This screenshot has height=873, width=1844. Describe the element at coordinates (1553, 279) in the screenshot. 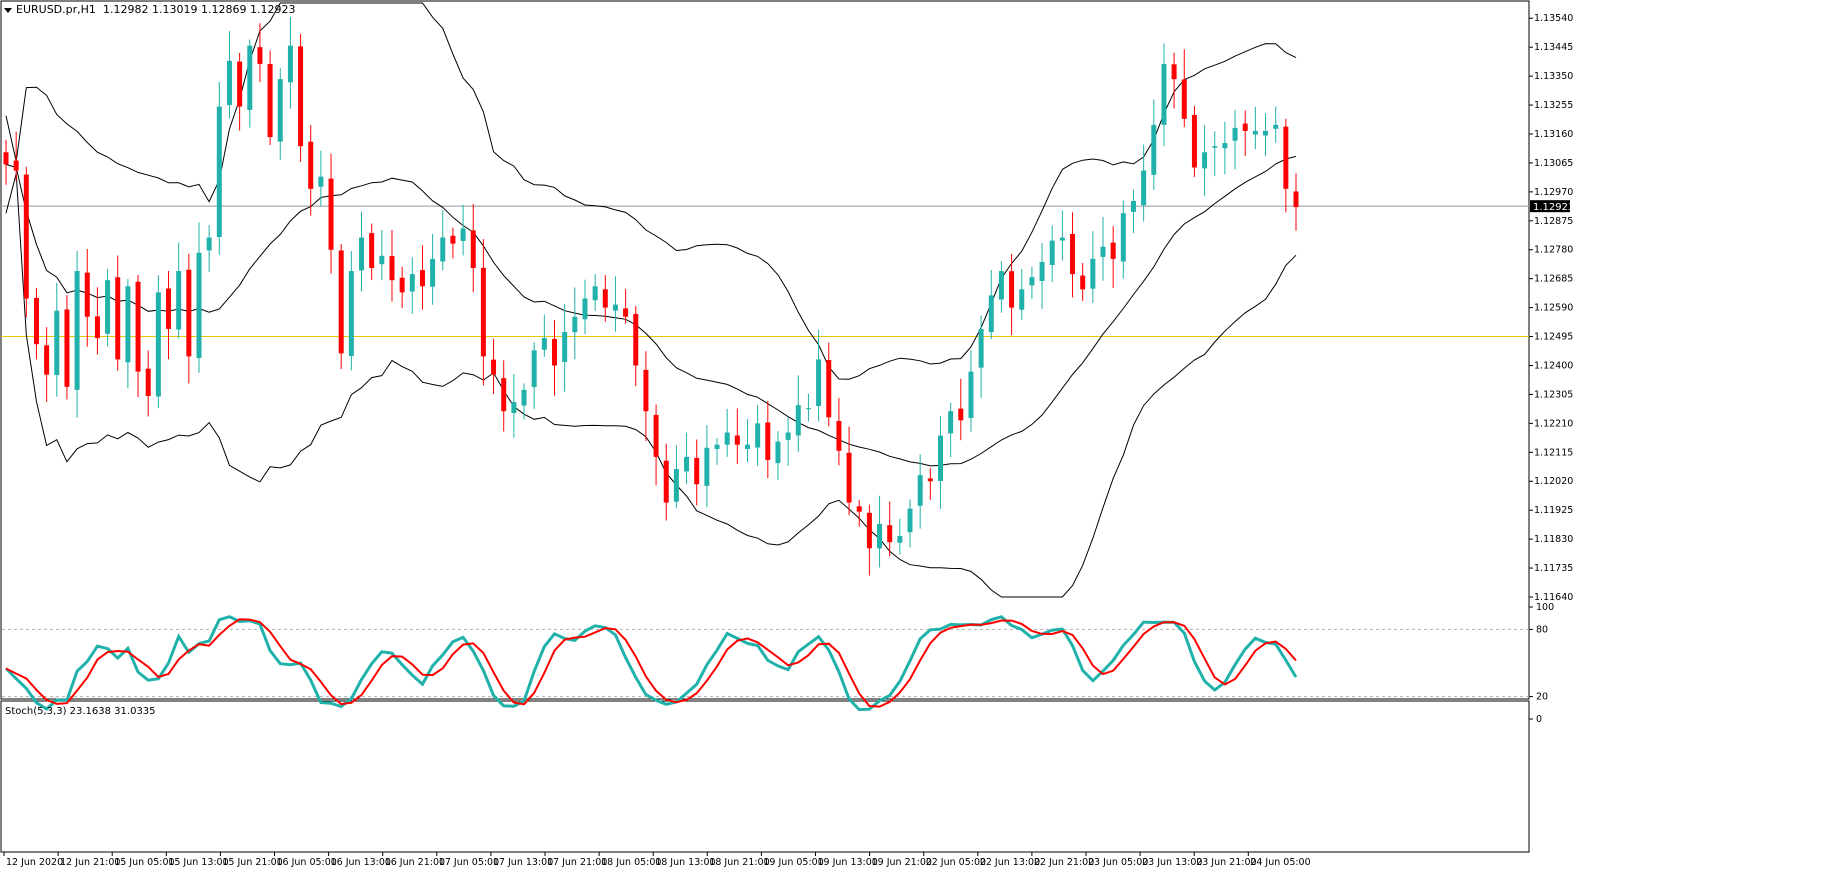

I see `price-tick-label: 1.12685` at that location.